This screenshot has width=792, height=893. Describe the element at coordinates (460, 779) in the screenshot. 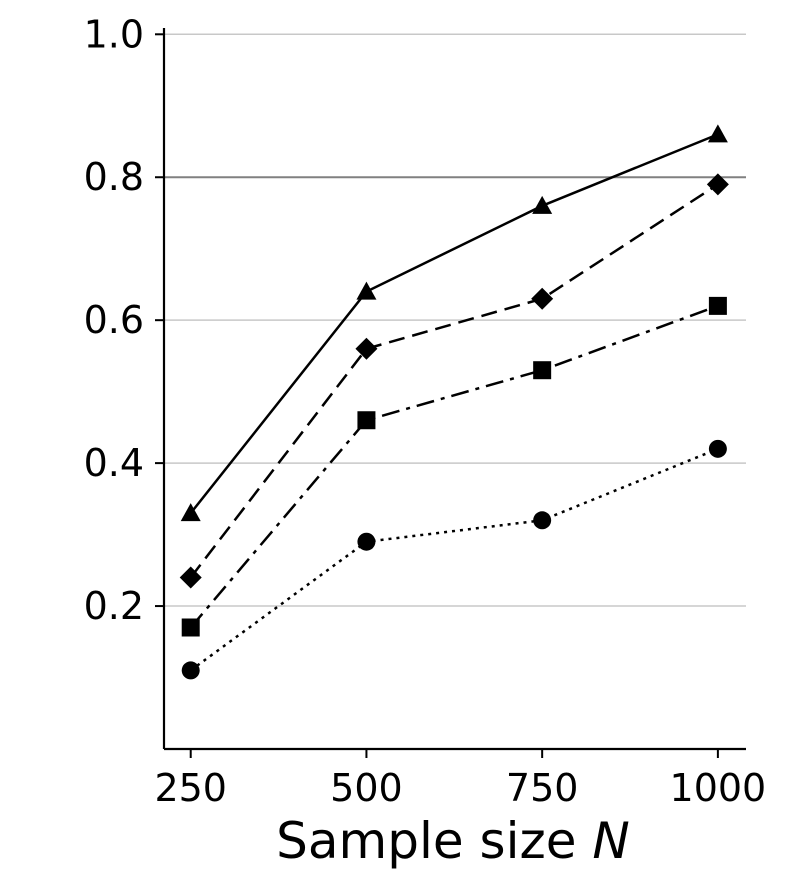

I see `x-ticks: 250 500 750 1000` at that location.